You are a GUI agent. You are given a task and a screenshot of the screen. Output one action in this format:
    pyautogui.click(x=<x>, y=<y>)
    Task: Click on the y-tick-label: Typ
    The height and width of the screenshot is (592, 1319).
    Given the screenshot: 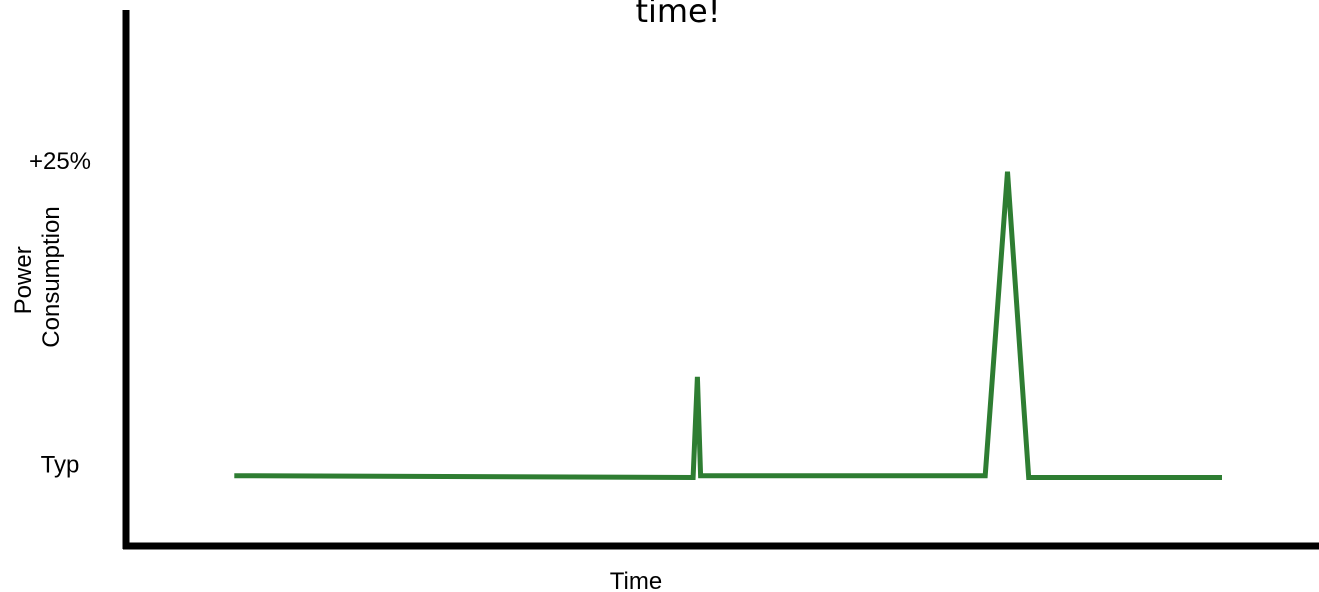 What is the action you would take?
    pyautogui.click(x=60, y=464)
    